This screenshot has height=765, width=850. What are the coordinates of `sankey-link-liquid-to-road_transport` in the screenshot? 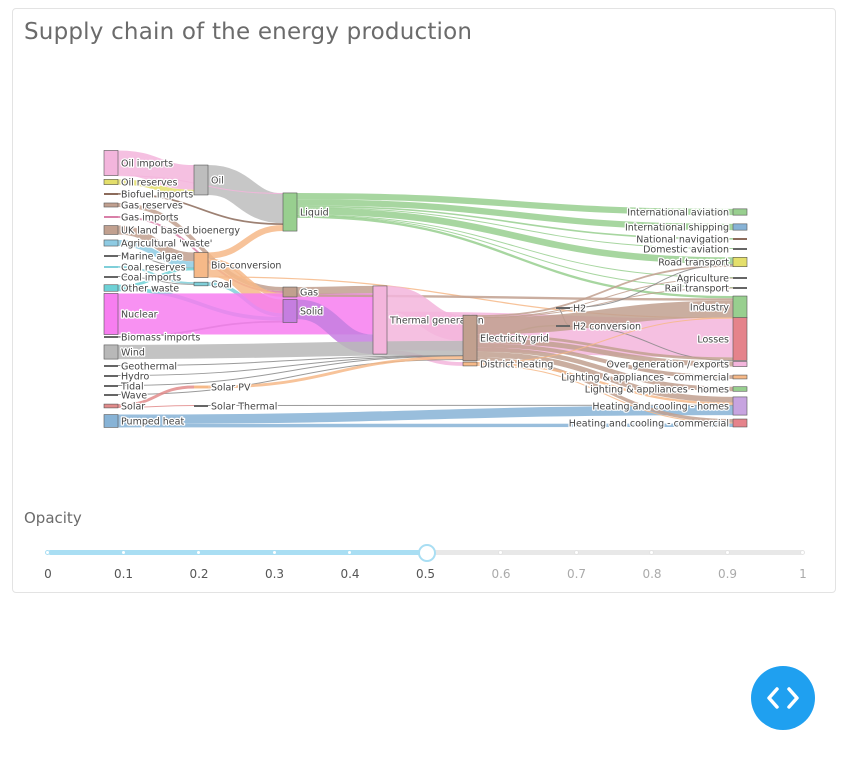 It's located at (515, 235).